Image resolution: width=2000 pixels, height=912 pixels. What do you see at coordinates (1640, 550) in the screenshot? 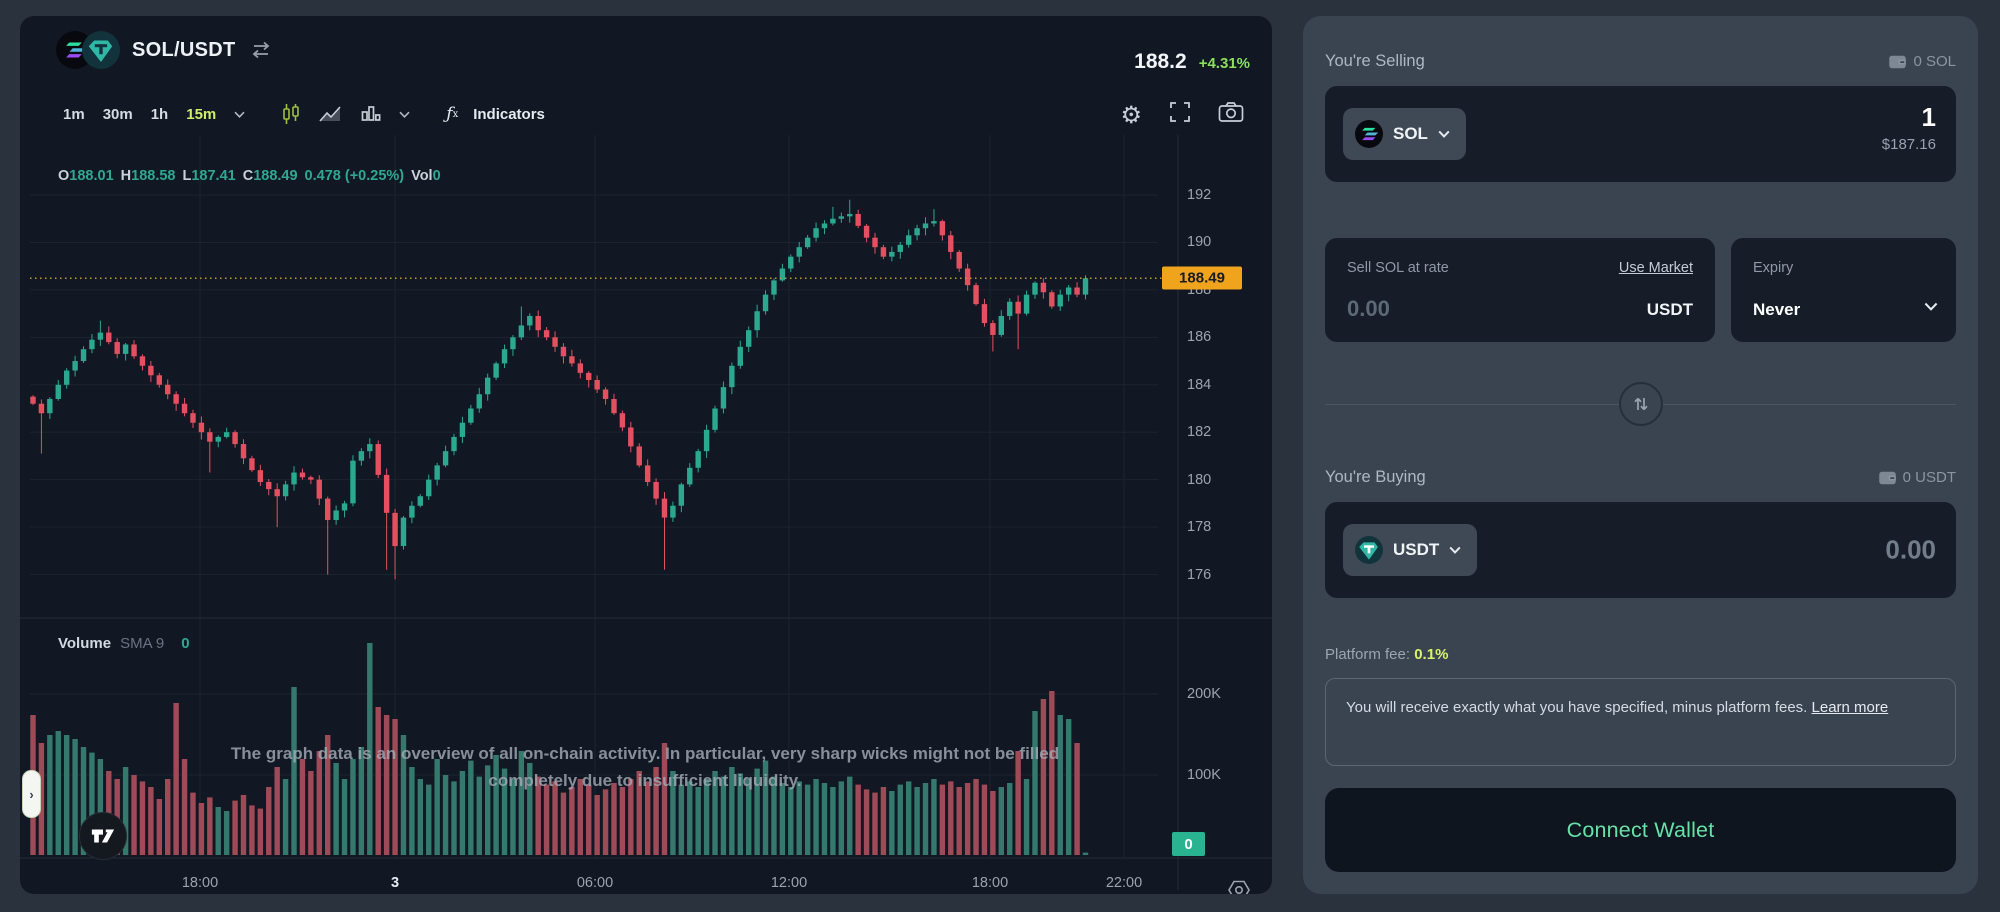
I see `buying-card: USDT 0.00` at bounding box center [1640, 550].